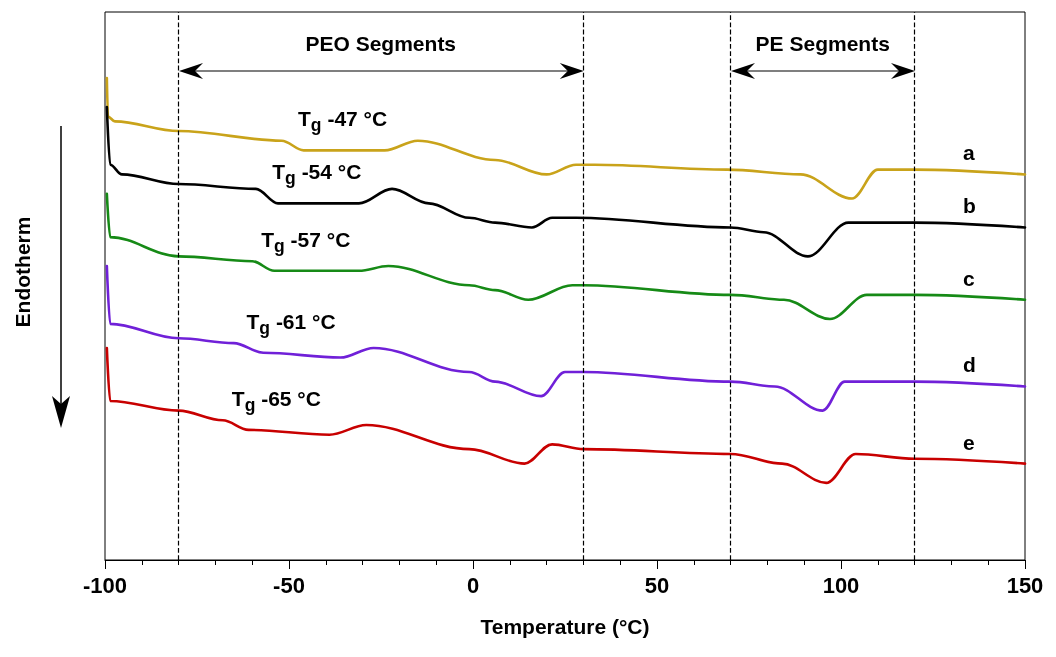 Image resolution: width=1056 pixels, height=657 pixels. Describe the element at coordinates (306, 241) in the screenshot. I see `annotation: T$_{g}$ -57 °C` at that location.